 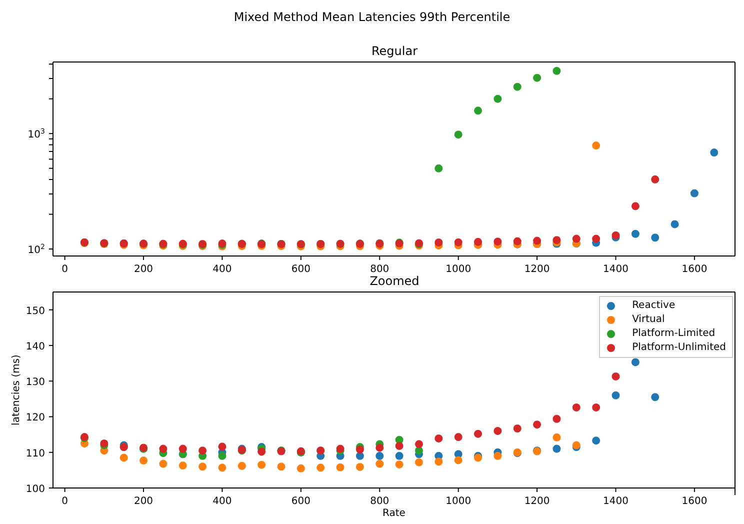 I want to click on x-tick-label: 800, so click(x=380, y=269).